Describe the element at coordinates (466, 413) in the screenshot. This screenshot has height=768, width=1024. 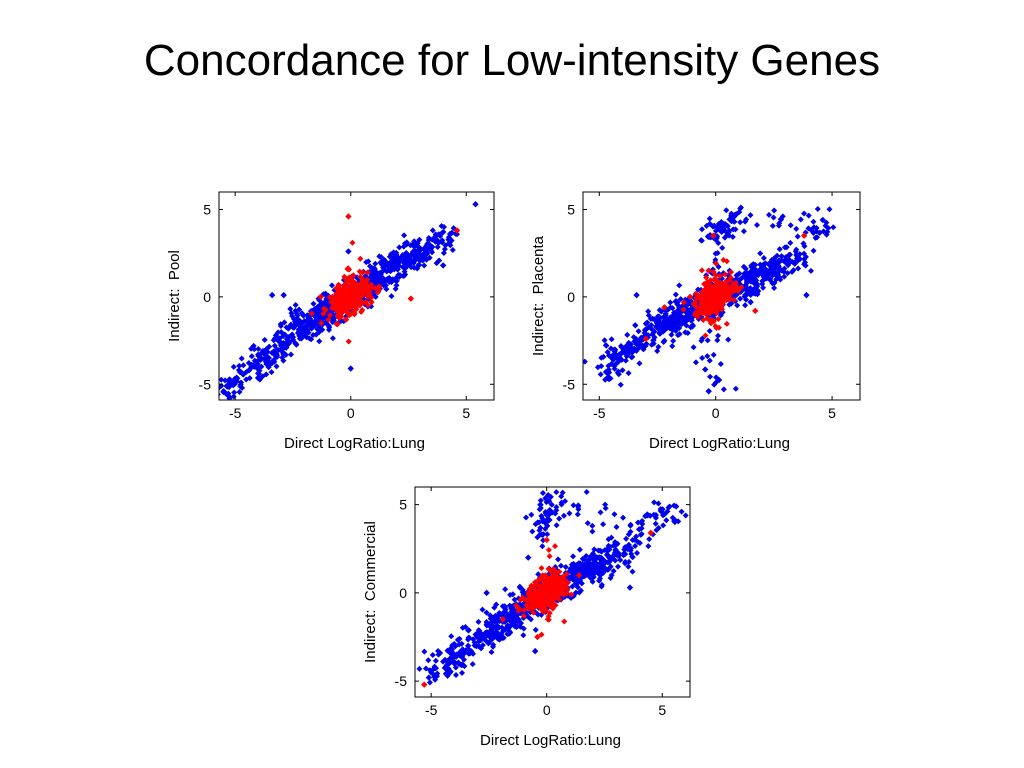
I see `x-tick-label: 5` at that location.